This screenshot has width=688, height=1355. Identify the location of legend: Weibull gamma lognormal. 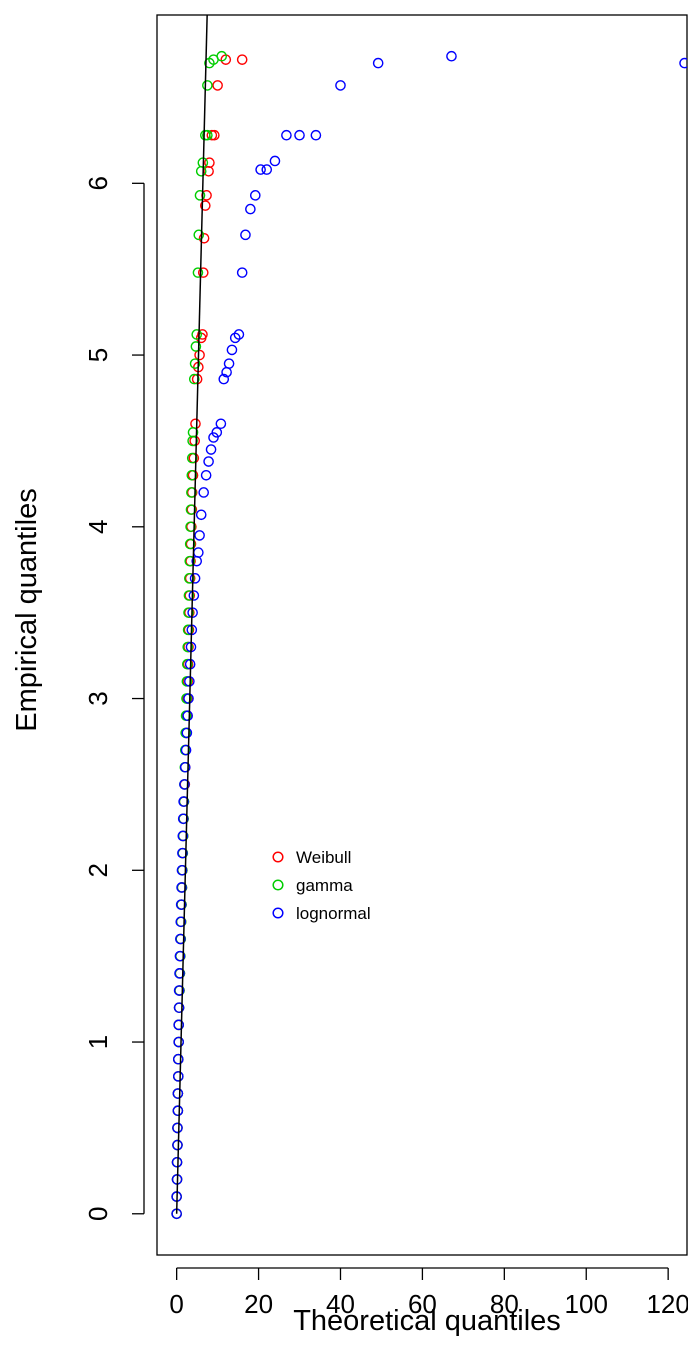
(321, 885).